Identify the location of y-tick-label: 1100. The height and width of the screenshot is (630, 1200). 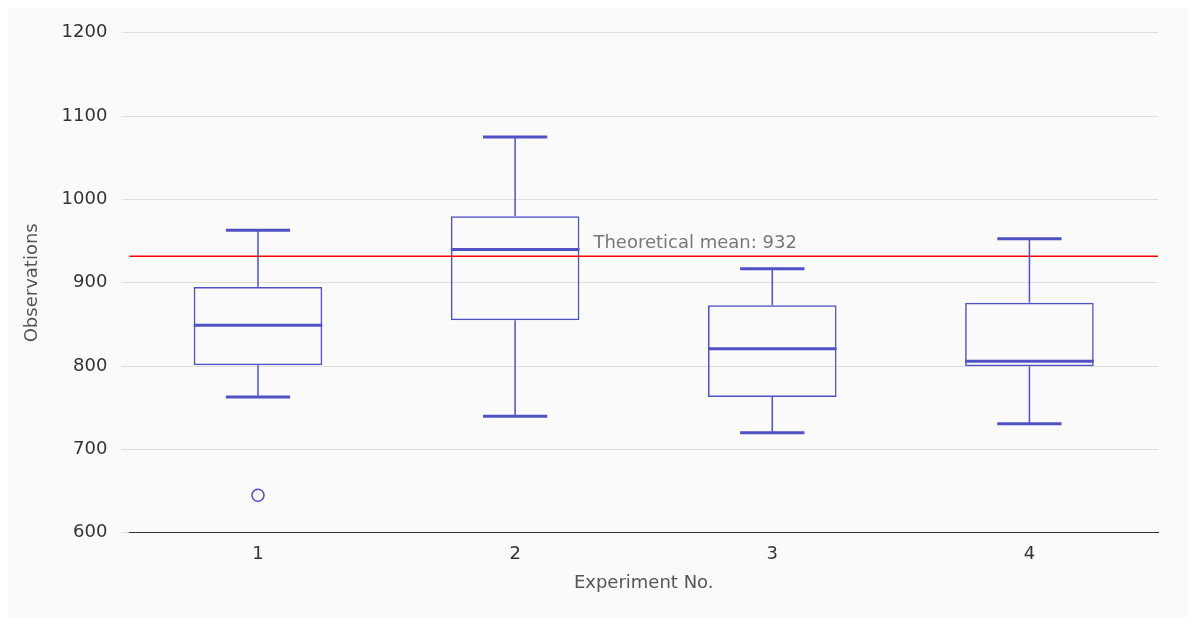
(84, 114).